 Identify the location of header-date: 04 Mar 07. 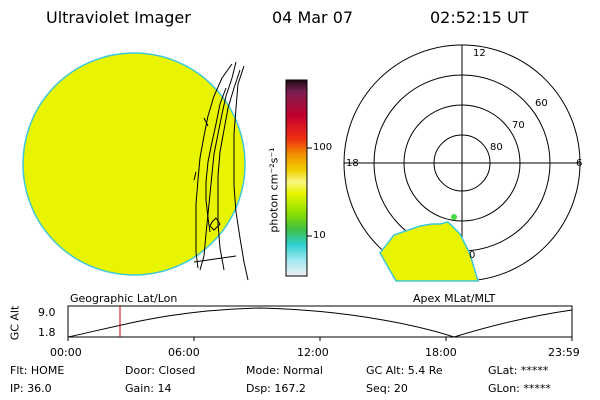
(313, 17).